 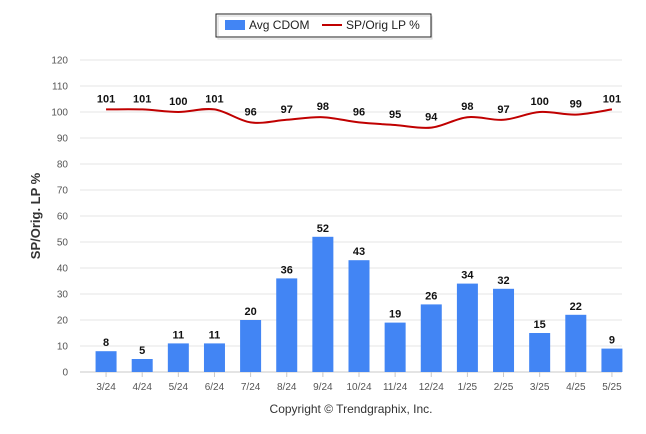 I want to click on y-tick-label: 0, so click(x=65, y=373).